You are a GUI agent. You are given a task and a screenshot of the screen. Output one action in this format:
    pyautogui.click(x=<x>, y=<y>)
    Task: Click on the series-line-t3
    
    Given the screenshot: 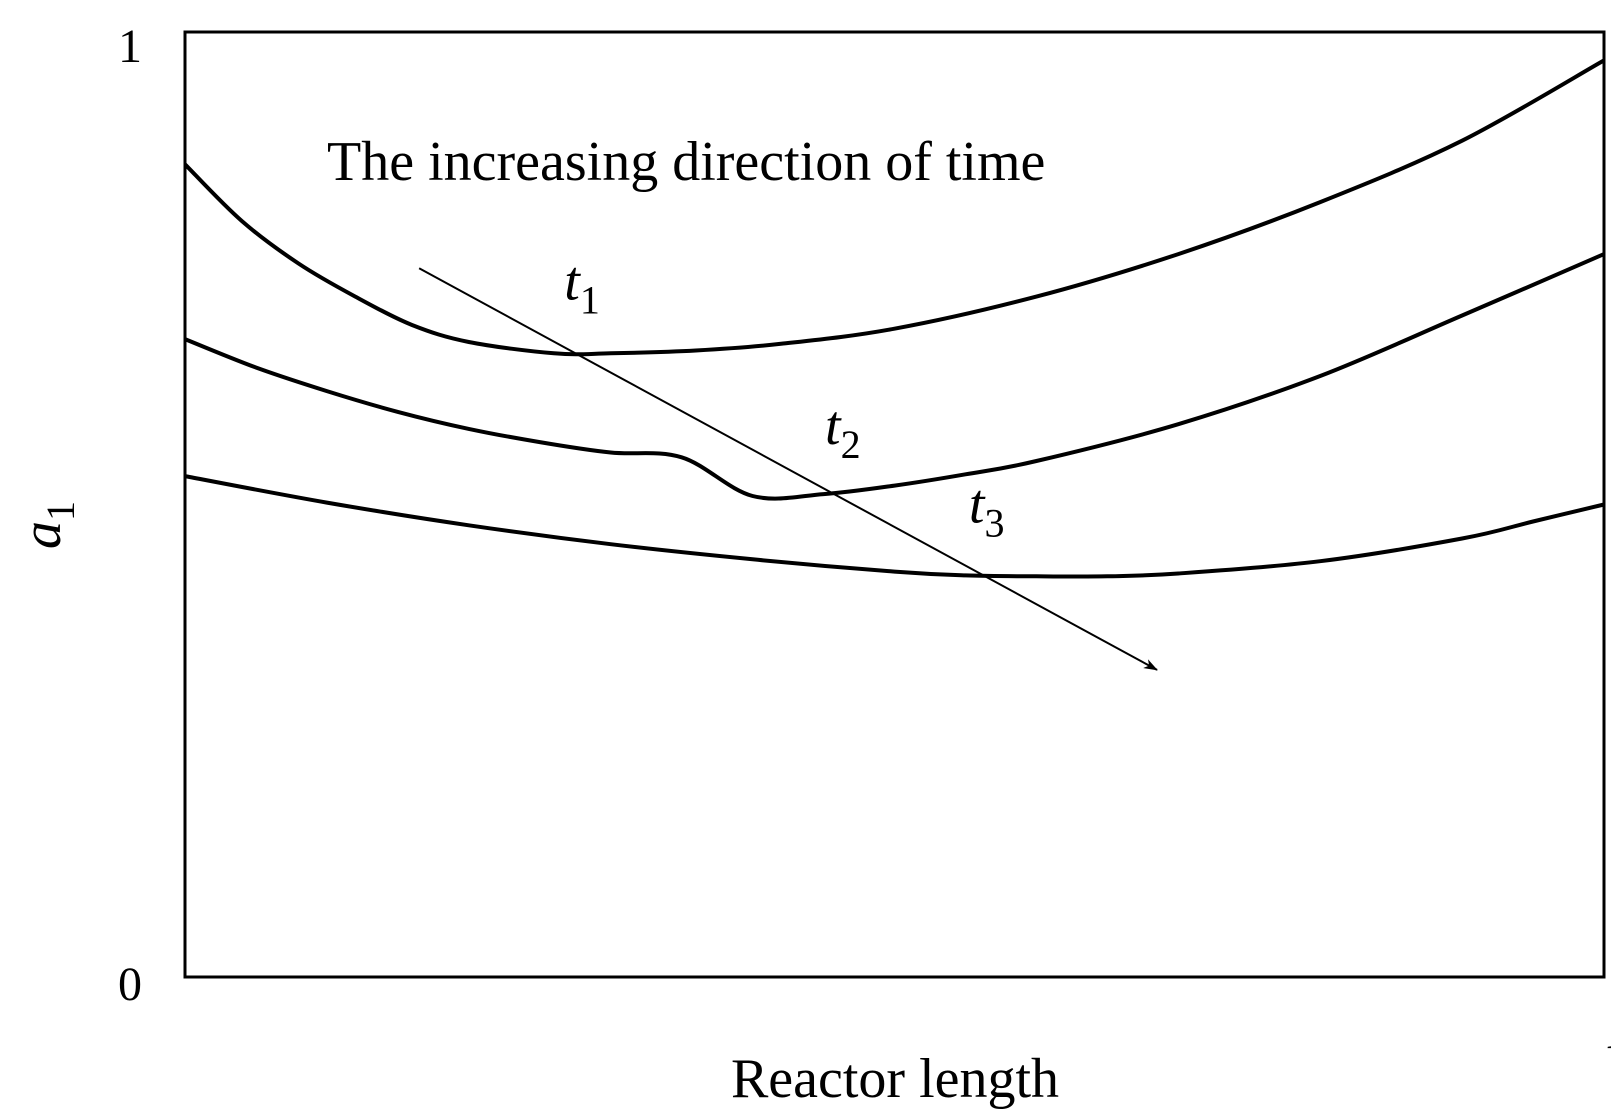 What is the action you would take?
    pyautogui.click(x=894, y=526)
    